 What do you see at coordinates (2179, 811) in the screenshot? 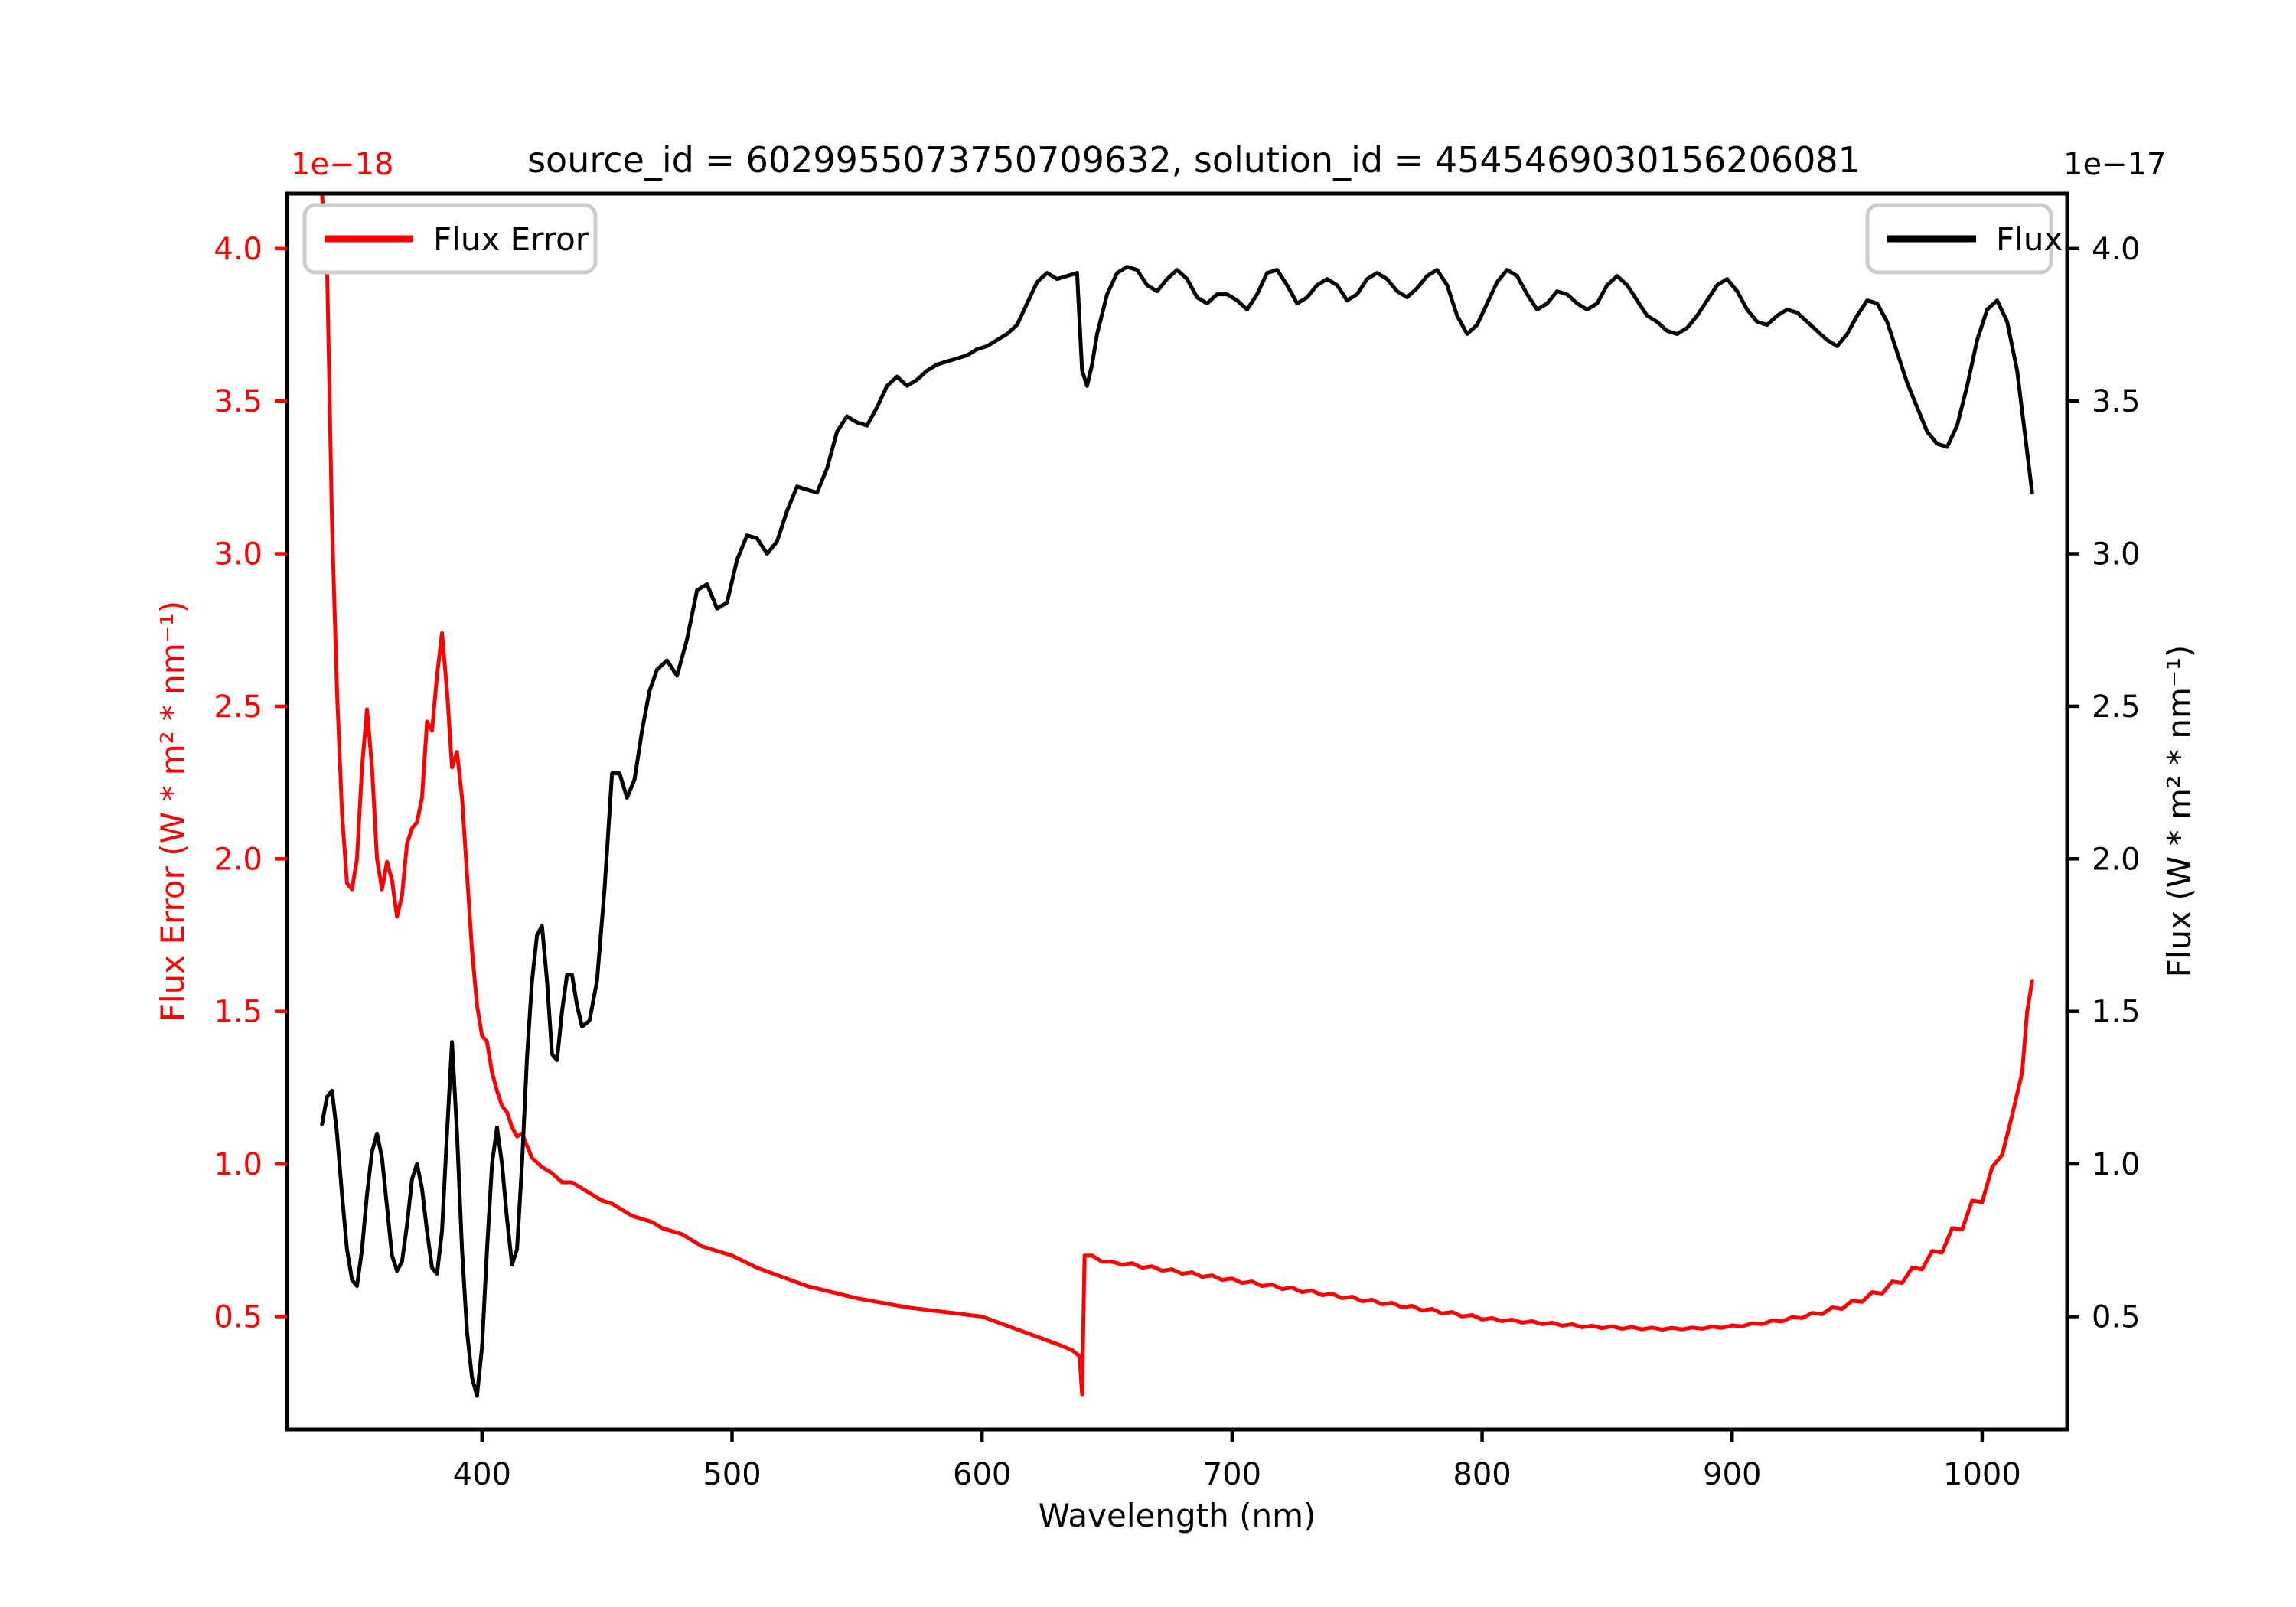
I see `y-axis-right-label: Flux (W * m² * nm⁻¹)` at bounding box center [2179, 811].